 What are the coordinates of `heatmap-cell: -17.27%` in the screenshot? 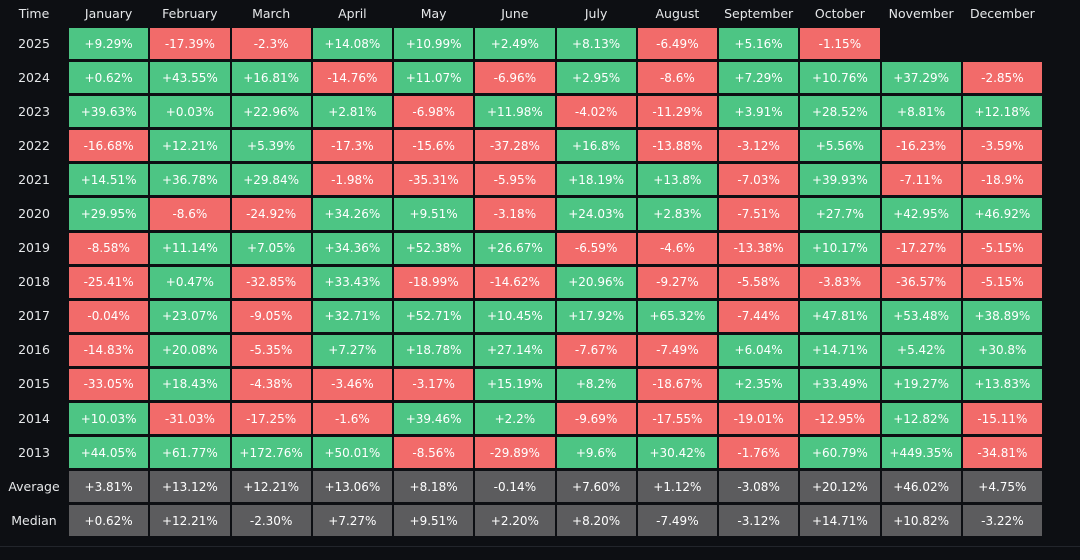 It's located at (921, 248).